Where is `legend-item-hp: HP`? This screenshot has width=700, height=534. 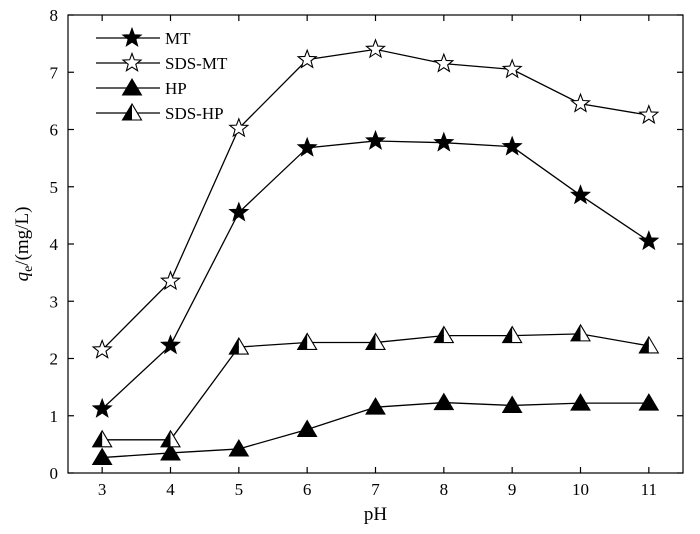 legend-item-hp: HP is located at coordinates (141, 88).